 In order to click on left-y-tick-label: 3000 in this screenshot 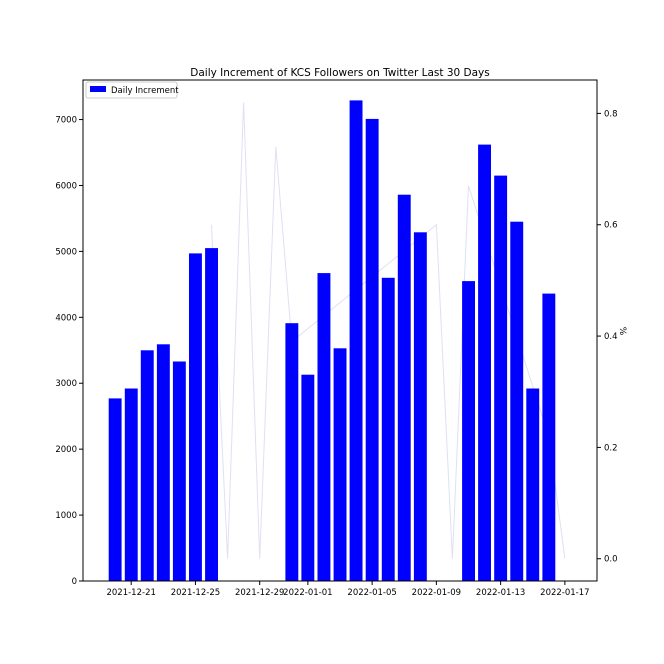, I will do `click(66, 384)`.